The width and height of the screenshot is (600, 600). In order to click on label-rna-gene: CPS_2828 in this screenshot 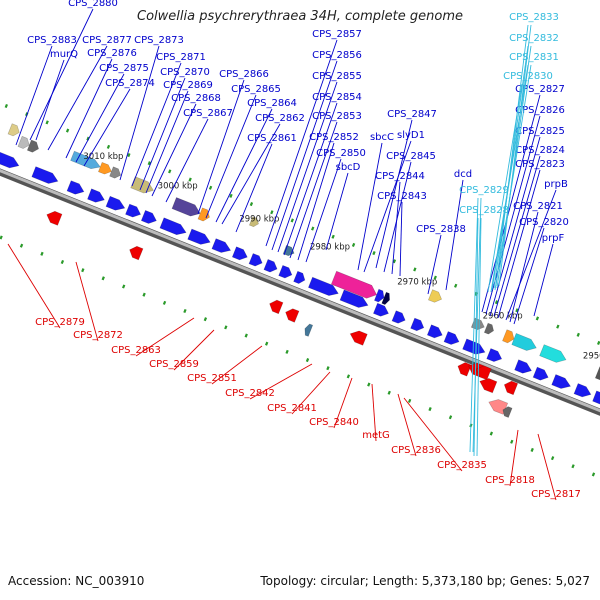, I will do `click(484, 210)`.